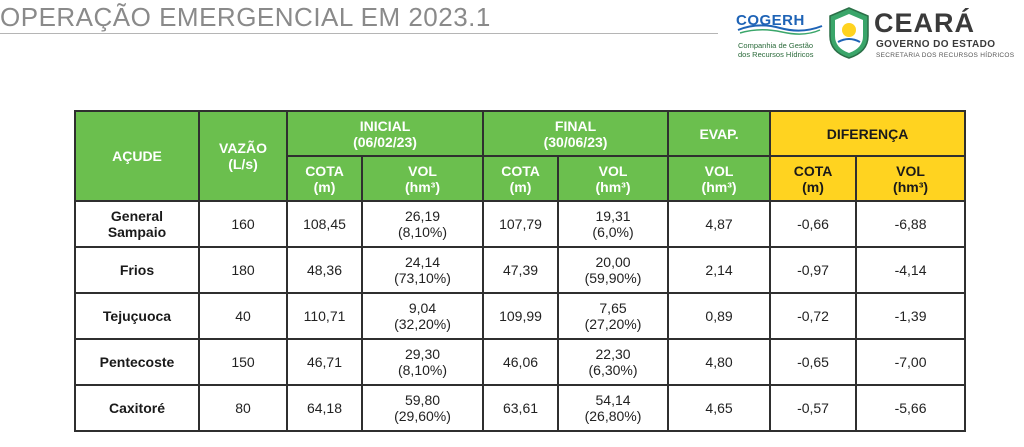 Image resolution: width=1024 pixels, height=447 pixels. I want to click on header-dif-vol: VOL (hm³), so click(911, 178).